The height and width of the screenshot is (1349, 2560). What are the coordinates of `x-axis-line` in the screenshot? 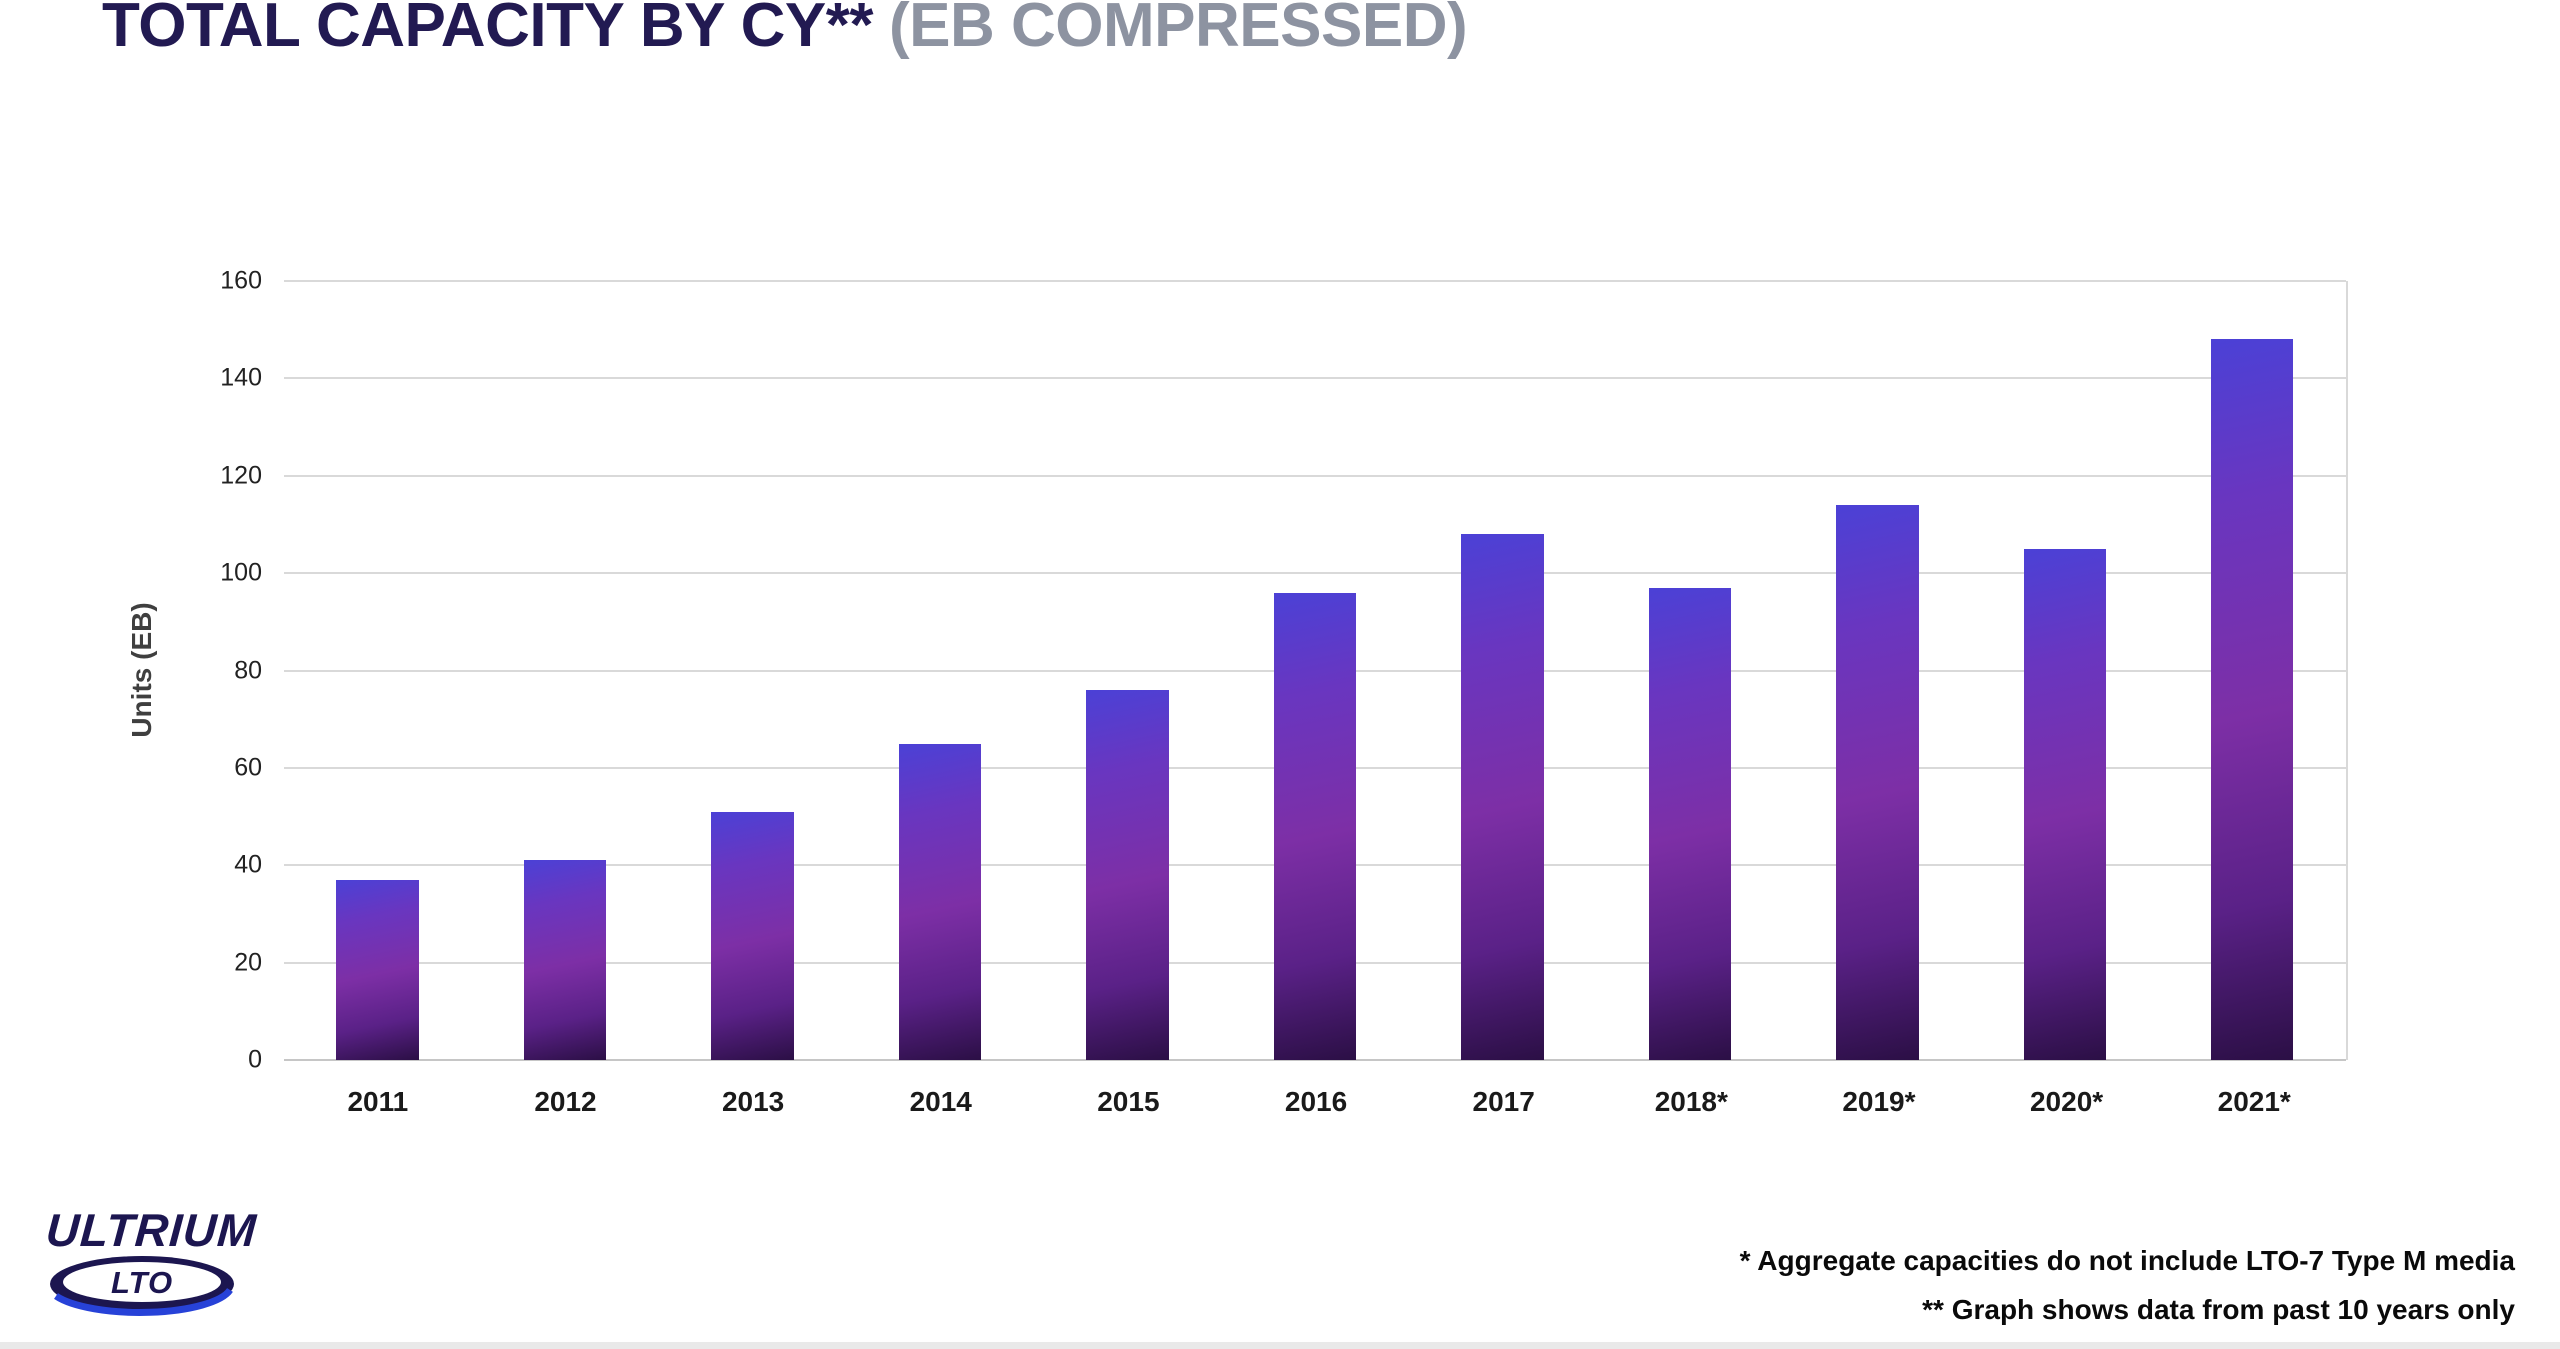 It's located at (1315, 1060).